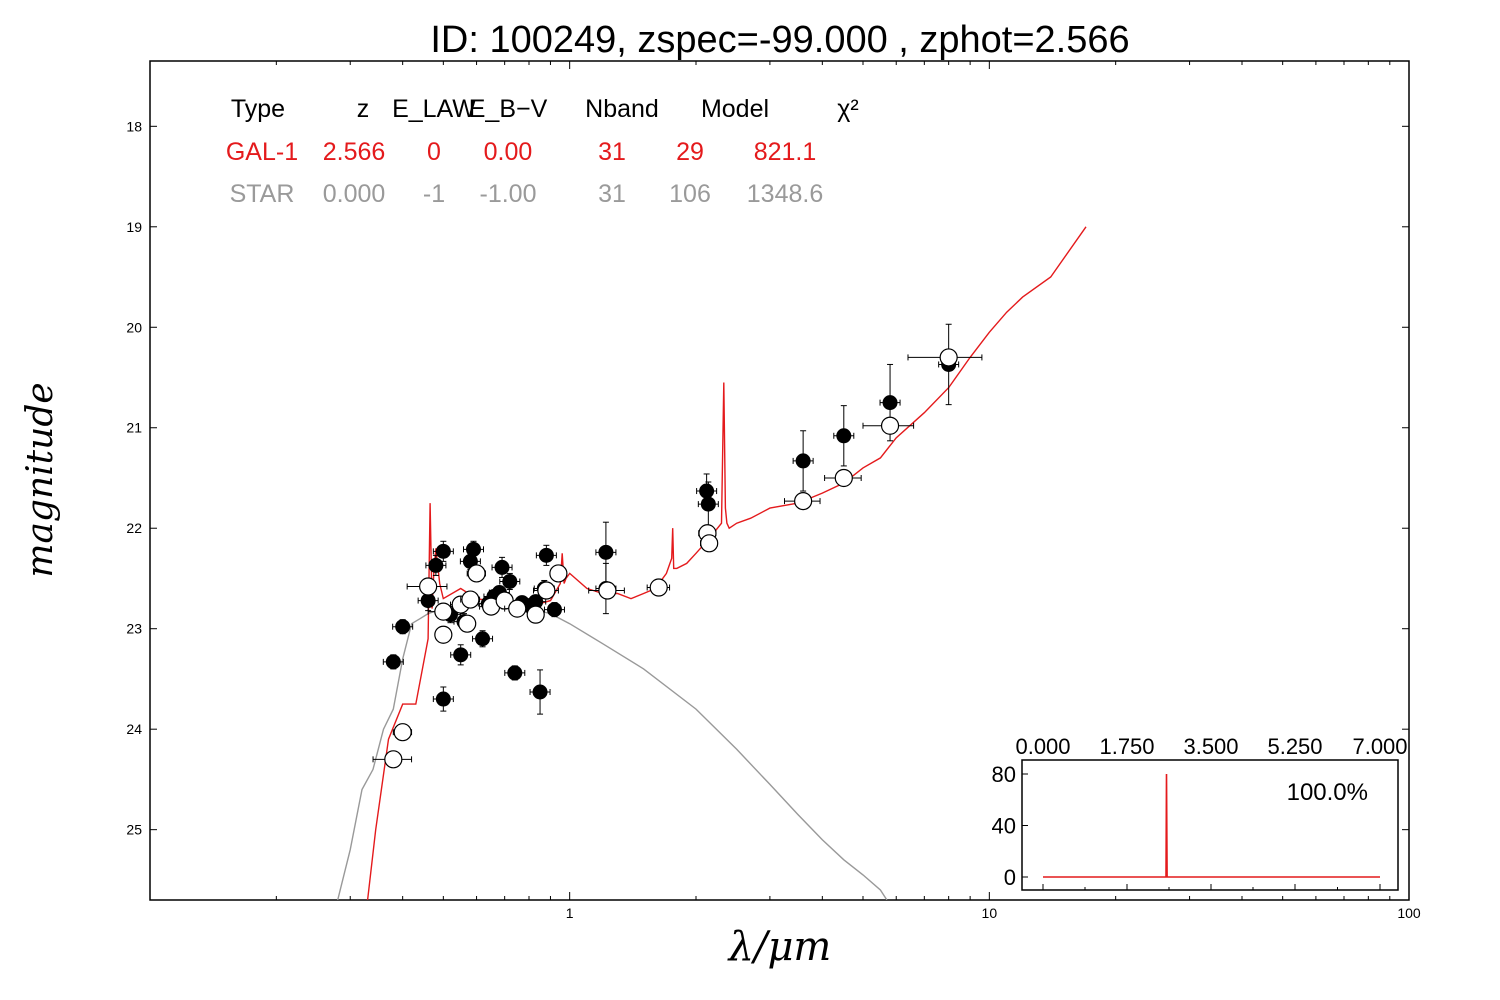 This screenshot has width=1500, height=1000. Describe the element at coordinates (1294, 746) in the screenshot. I see `inset-x-tick-label: 5.250` at that location.